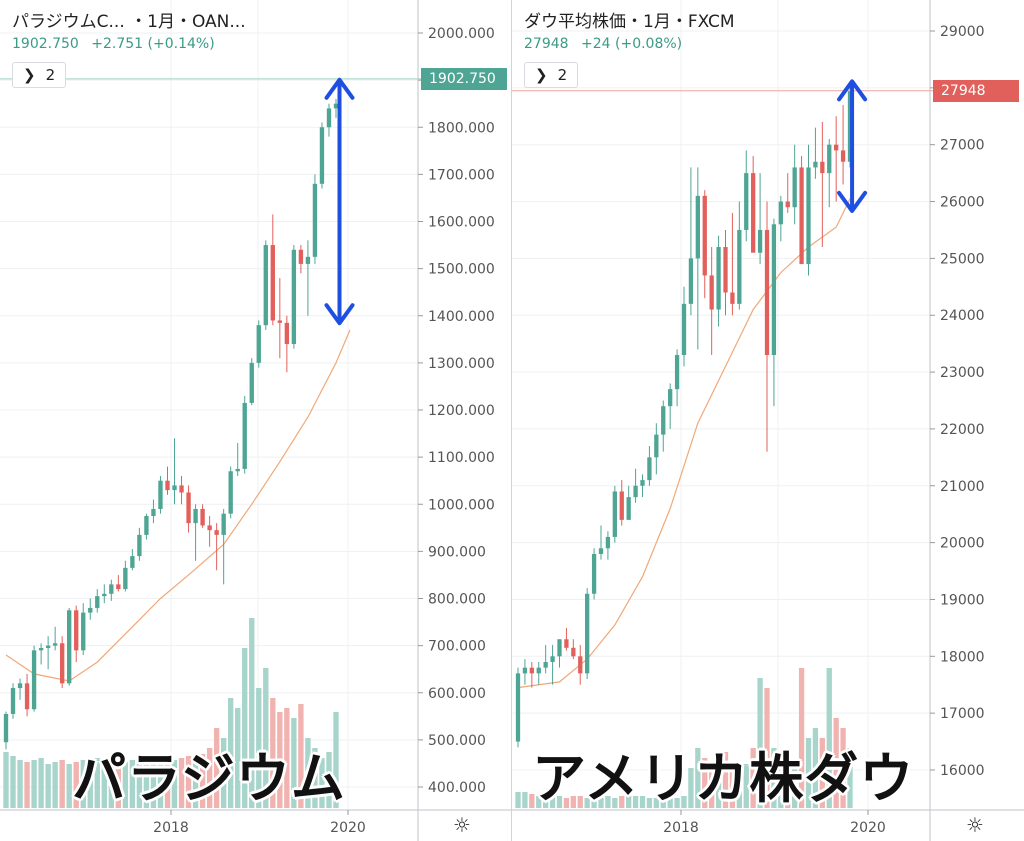  What do you see at coordinates (461, 458) in the screenshot?
I see `price-tick-label: 1100.000` at bounding box center [461, 458].